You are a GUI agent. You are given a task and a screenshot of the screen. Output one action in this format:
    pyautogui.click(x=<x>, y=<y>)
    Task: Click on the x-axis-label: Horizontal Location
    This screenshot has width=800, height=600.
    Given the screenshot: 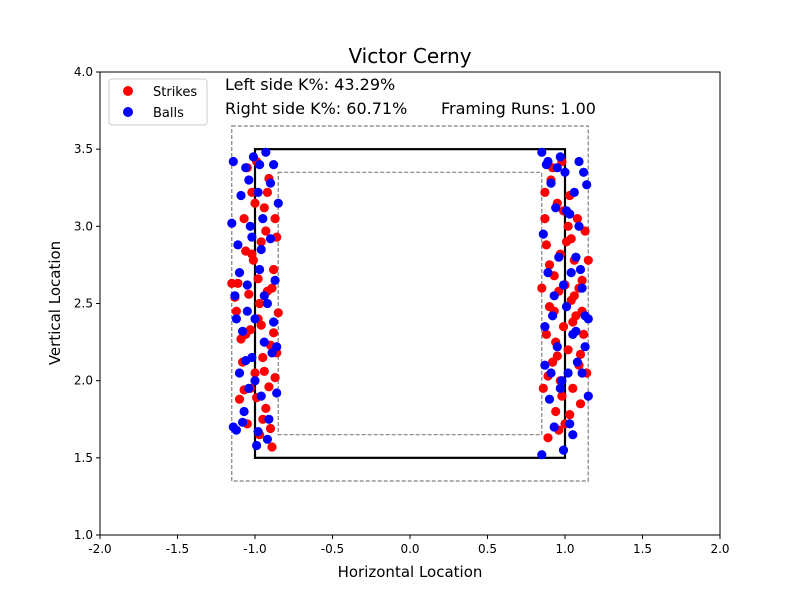 What is the action you would take?
    pyautogui.click(x=410, y=572)
    